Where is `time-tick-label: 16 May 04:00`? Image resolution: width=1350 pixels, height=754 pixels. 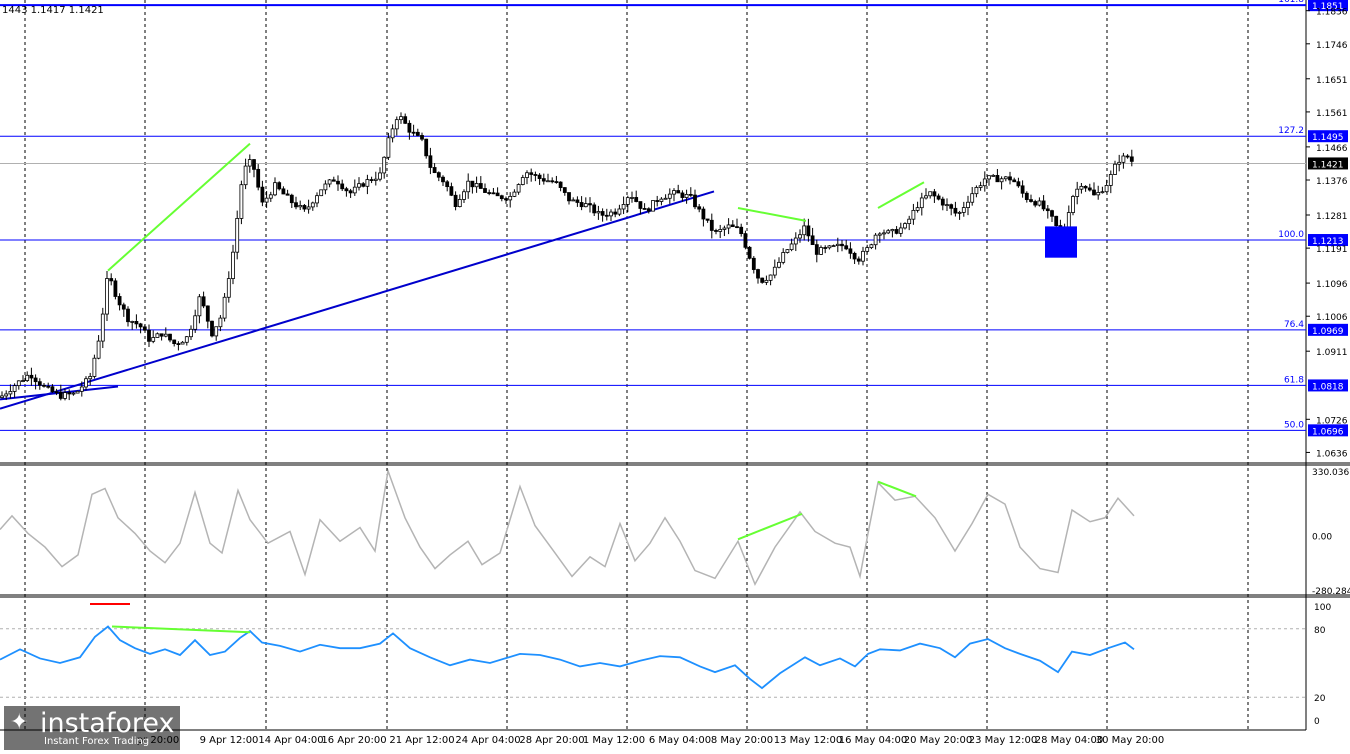
time-tick-label: 16 May 04:00 is located at coordinates (873, 740).